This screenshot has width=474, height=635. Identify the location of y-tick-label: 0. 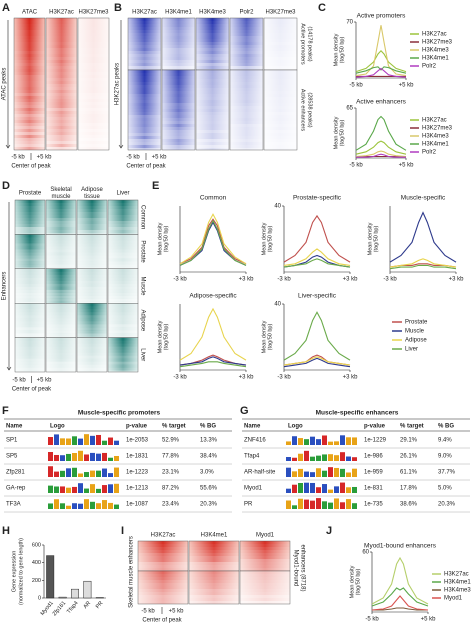
(39, 598).